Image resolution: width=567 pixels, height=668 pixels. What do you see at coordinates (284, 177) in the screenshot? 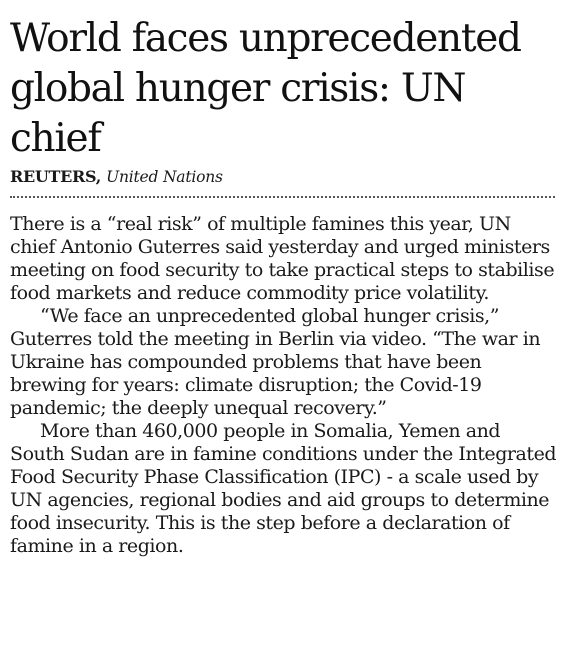
I see `byline: REUTERS, United Nations` at bounding box center [284, 177].